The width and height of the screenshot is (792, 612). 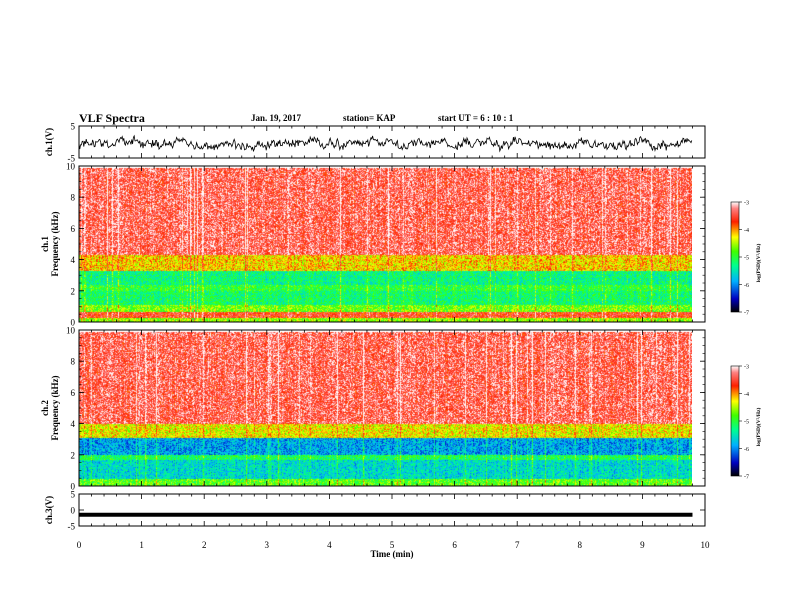 What do you see at coordinates (112, 118) in the screenshot?
I see `chart-title: VLF Spectra` at bounding box center [112, 118].